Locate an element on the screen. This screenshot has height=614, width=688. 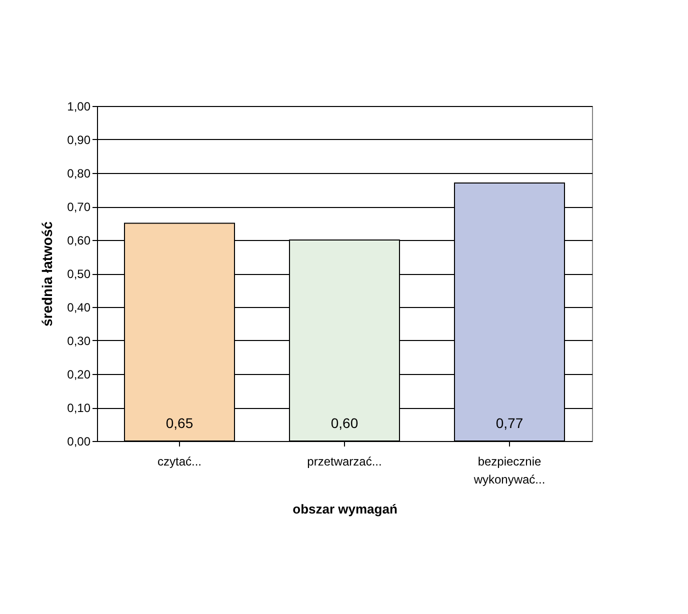
y-tick-label: 0,10 is located at coordinates (79, 408).